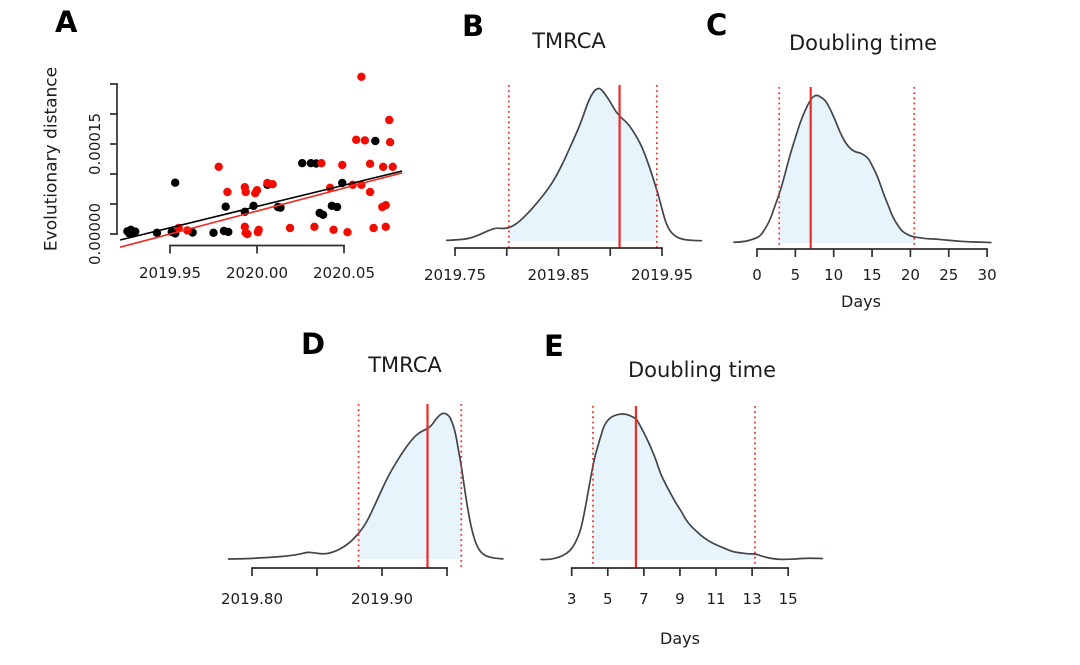  I want to click on x-tick-label-B: 2019.95, so click(662, 275).